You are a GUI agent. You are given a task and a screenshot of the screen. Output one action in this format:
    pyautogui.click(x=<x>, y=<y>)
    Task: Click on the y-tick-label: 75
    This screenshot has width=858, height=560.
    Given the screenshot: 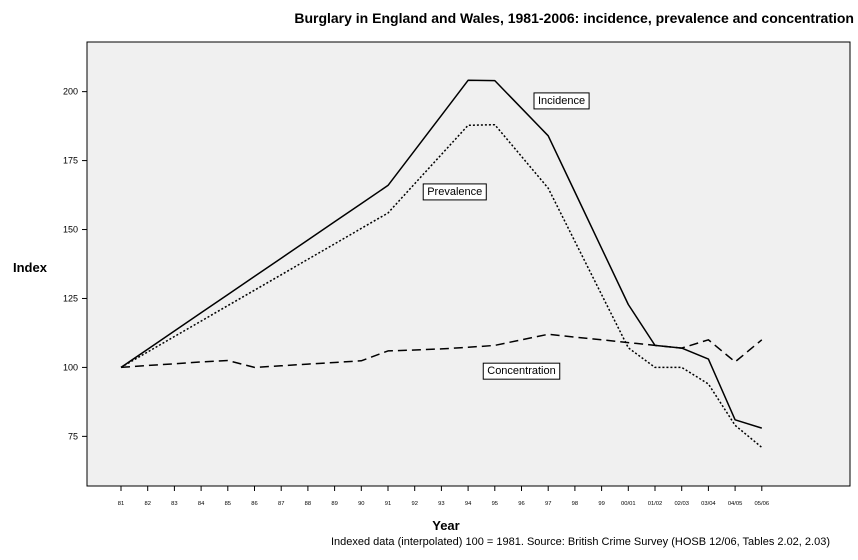 What is the action you would take?
    pyautogui.click(x=73, y=436)
    